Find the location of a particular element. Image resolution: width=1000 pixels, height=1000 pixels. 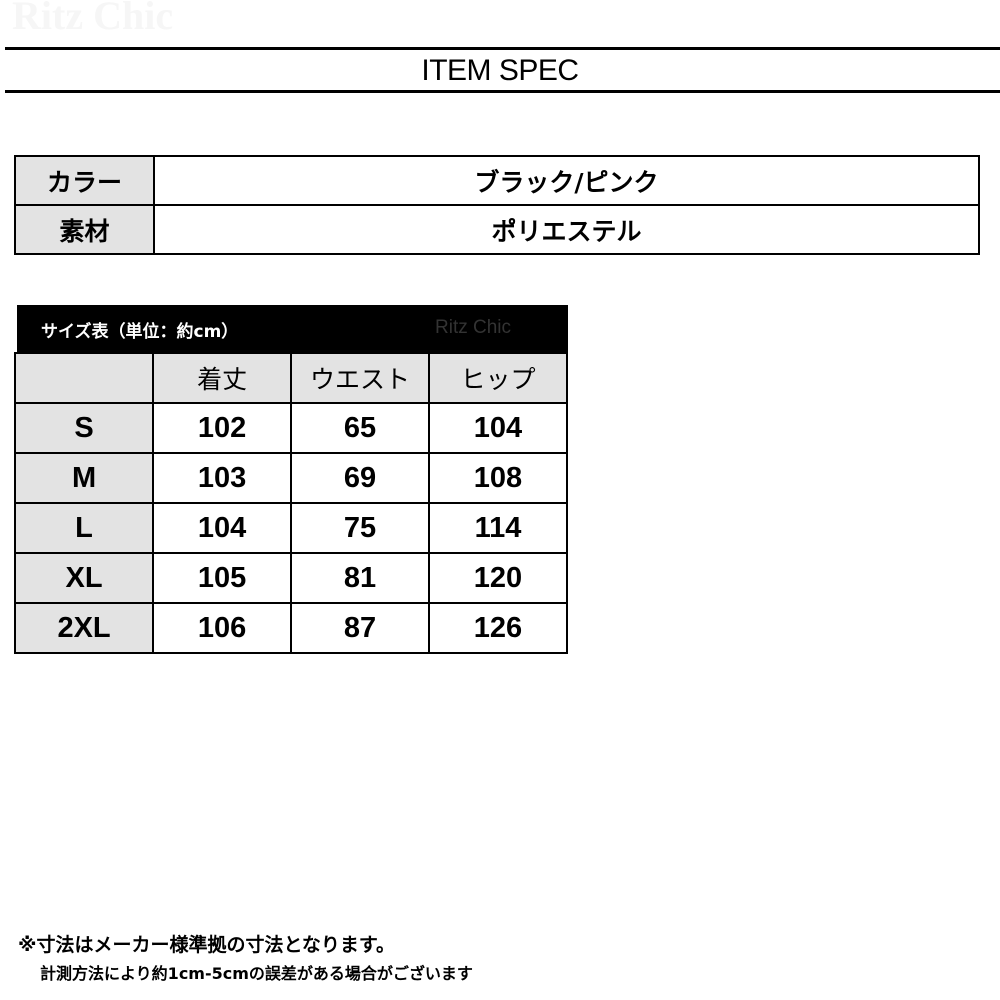

table-row: 素材 ポリエステル is located at coordinates (497, 229).